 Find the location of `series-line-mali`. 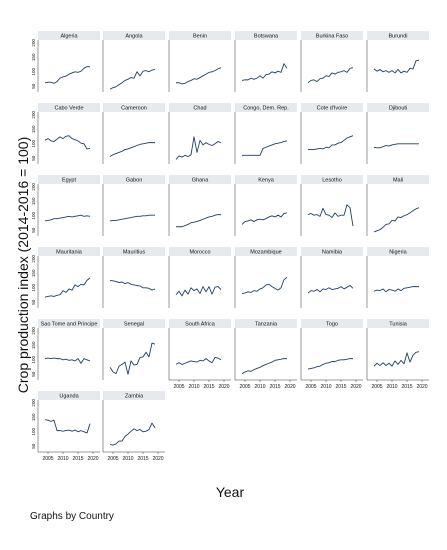

series-line-mali is located at coordinates (396, 220).